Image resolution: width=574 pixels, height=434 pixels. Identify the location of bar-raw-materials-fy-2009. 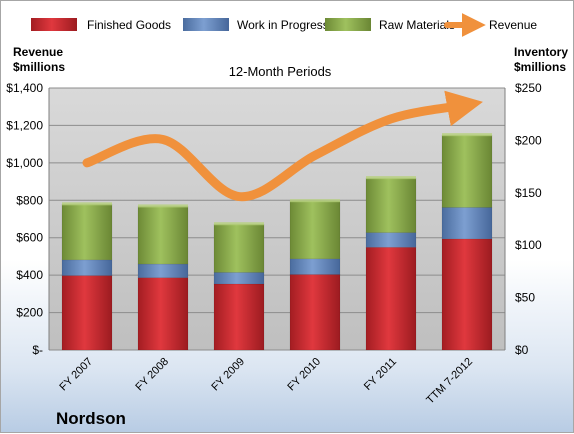
(239, 248).